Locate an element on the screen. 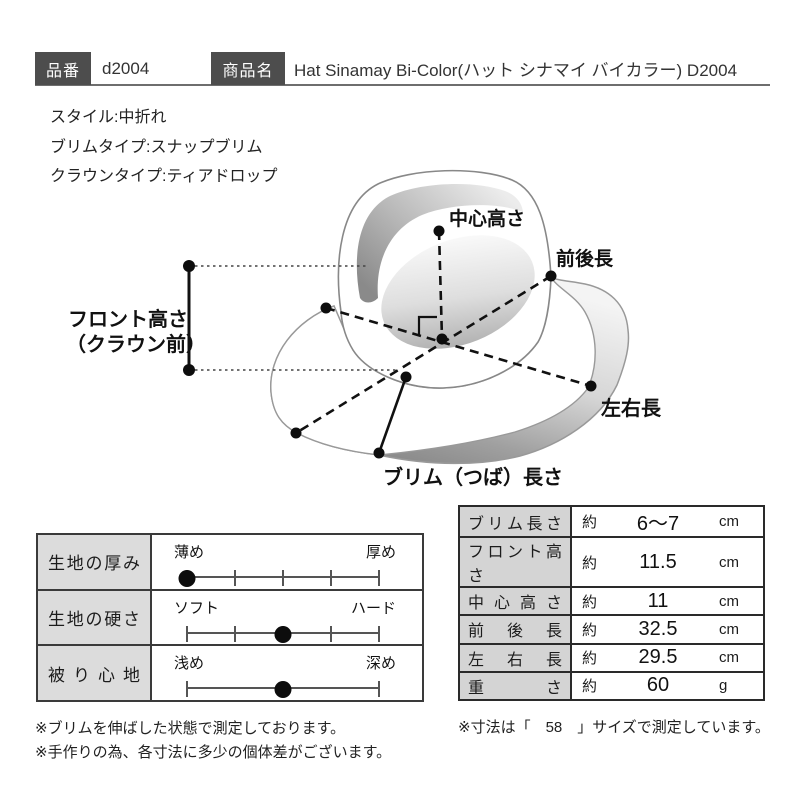 This screenshot has width=800, height=800. dot-left-right-right is located at coordinates (591, 386).